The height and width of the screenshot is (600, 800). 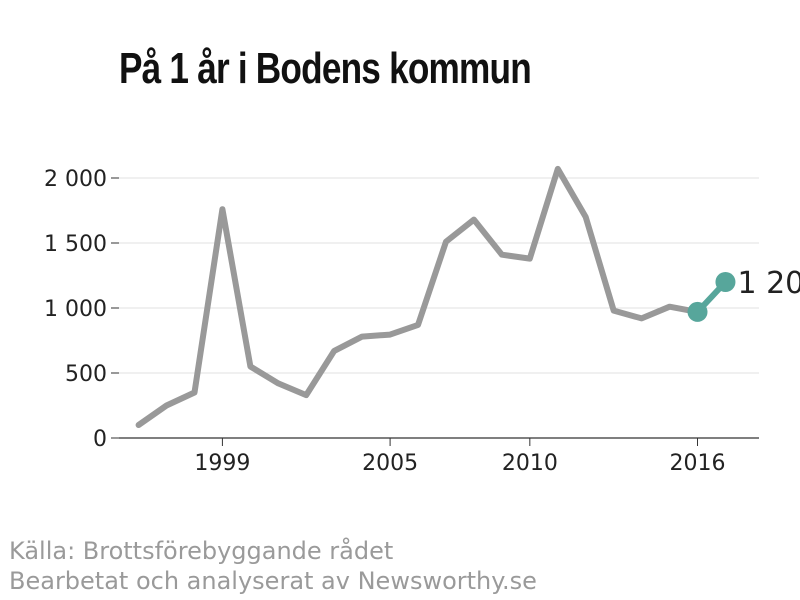 I want to click on y-tick-label: 500, so click(x=86, y=374).